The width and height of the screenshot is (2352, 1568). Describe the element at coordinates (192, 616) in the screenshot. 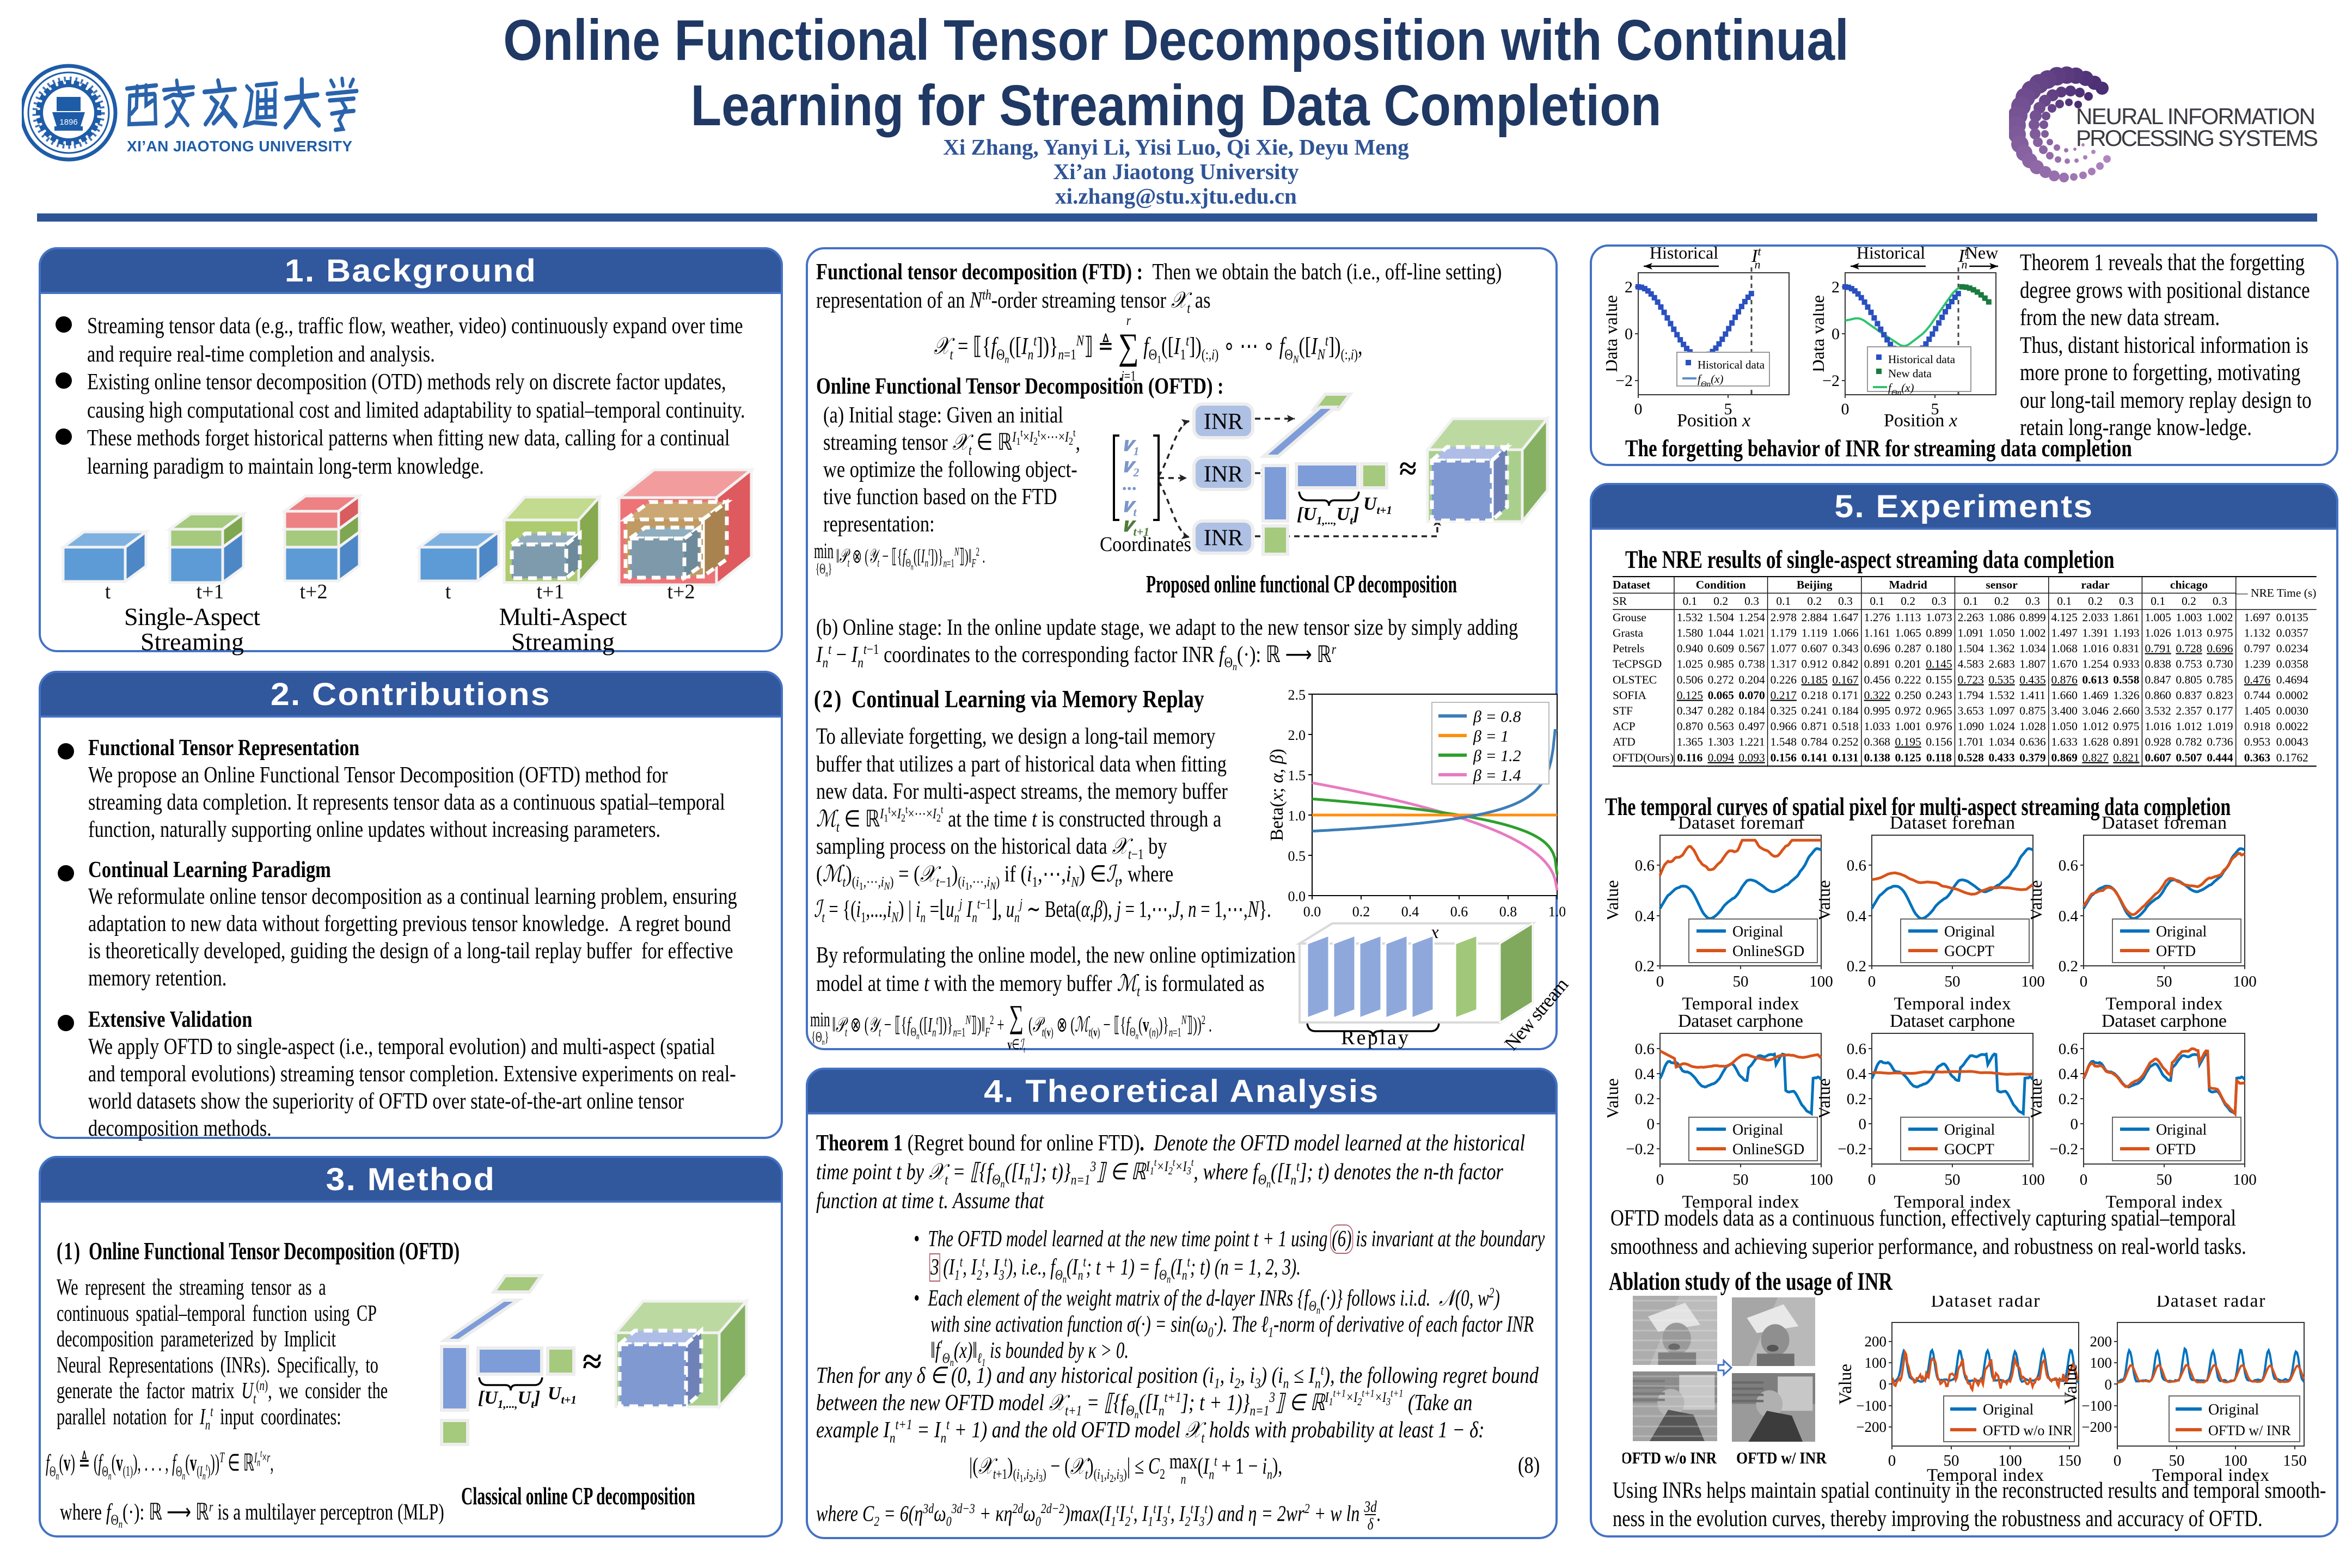

I see `svg-text: Single-Aspect` at that location.